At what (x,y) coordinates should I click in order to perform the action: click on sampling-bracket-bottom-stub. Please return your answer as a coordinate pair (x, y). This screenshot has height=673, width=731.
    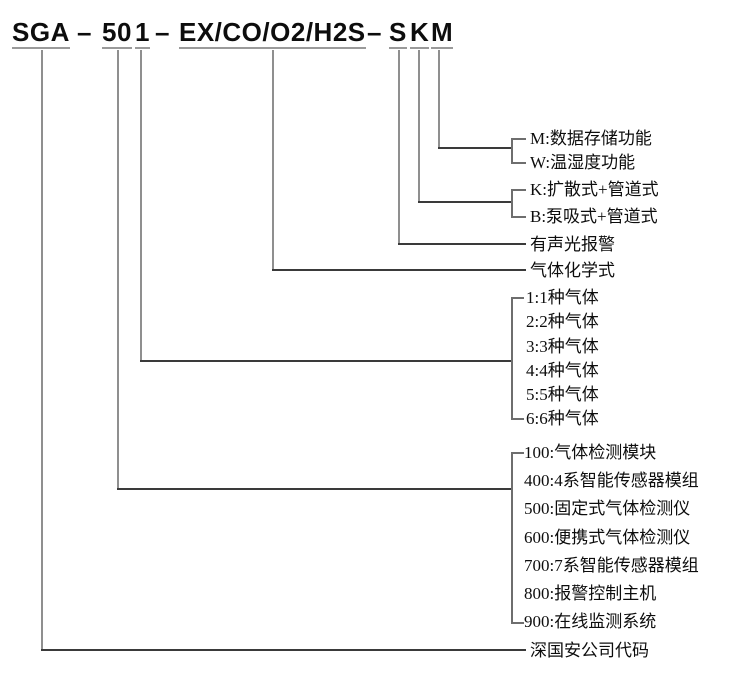
    Looking at the image, I should click on (518, 217).